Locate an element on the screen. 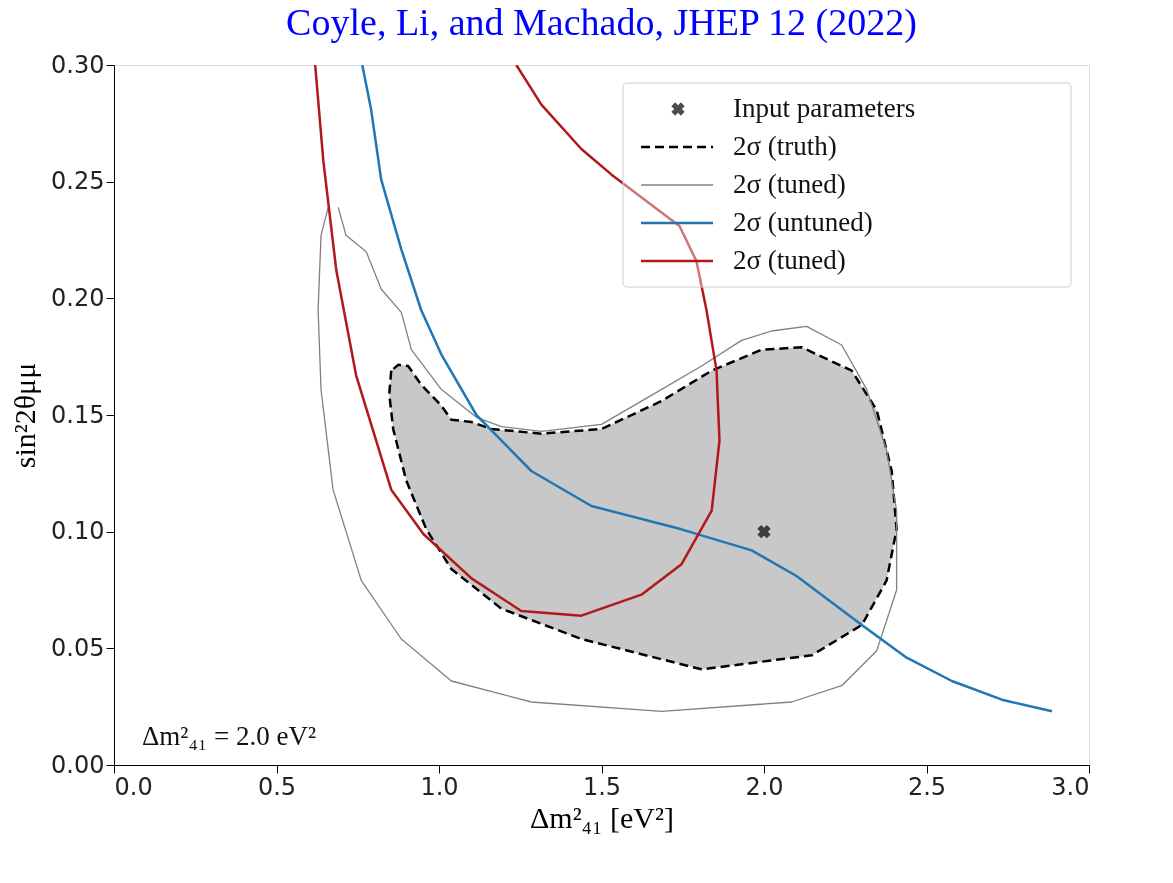 The width and height of the screenshot is (1173, 883). x-tick-label: 1.5 is located at coordinates (602, 786).